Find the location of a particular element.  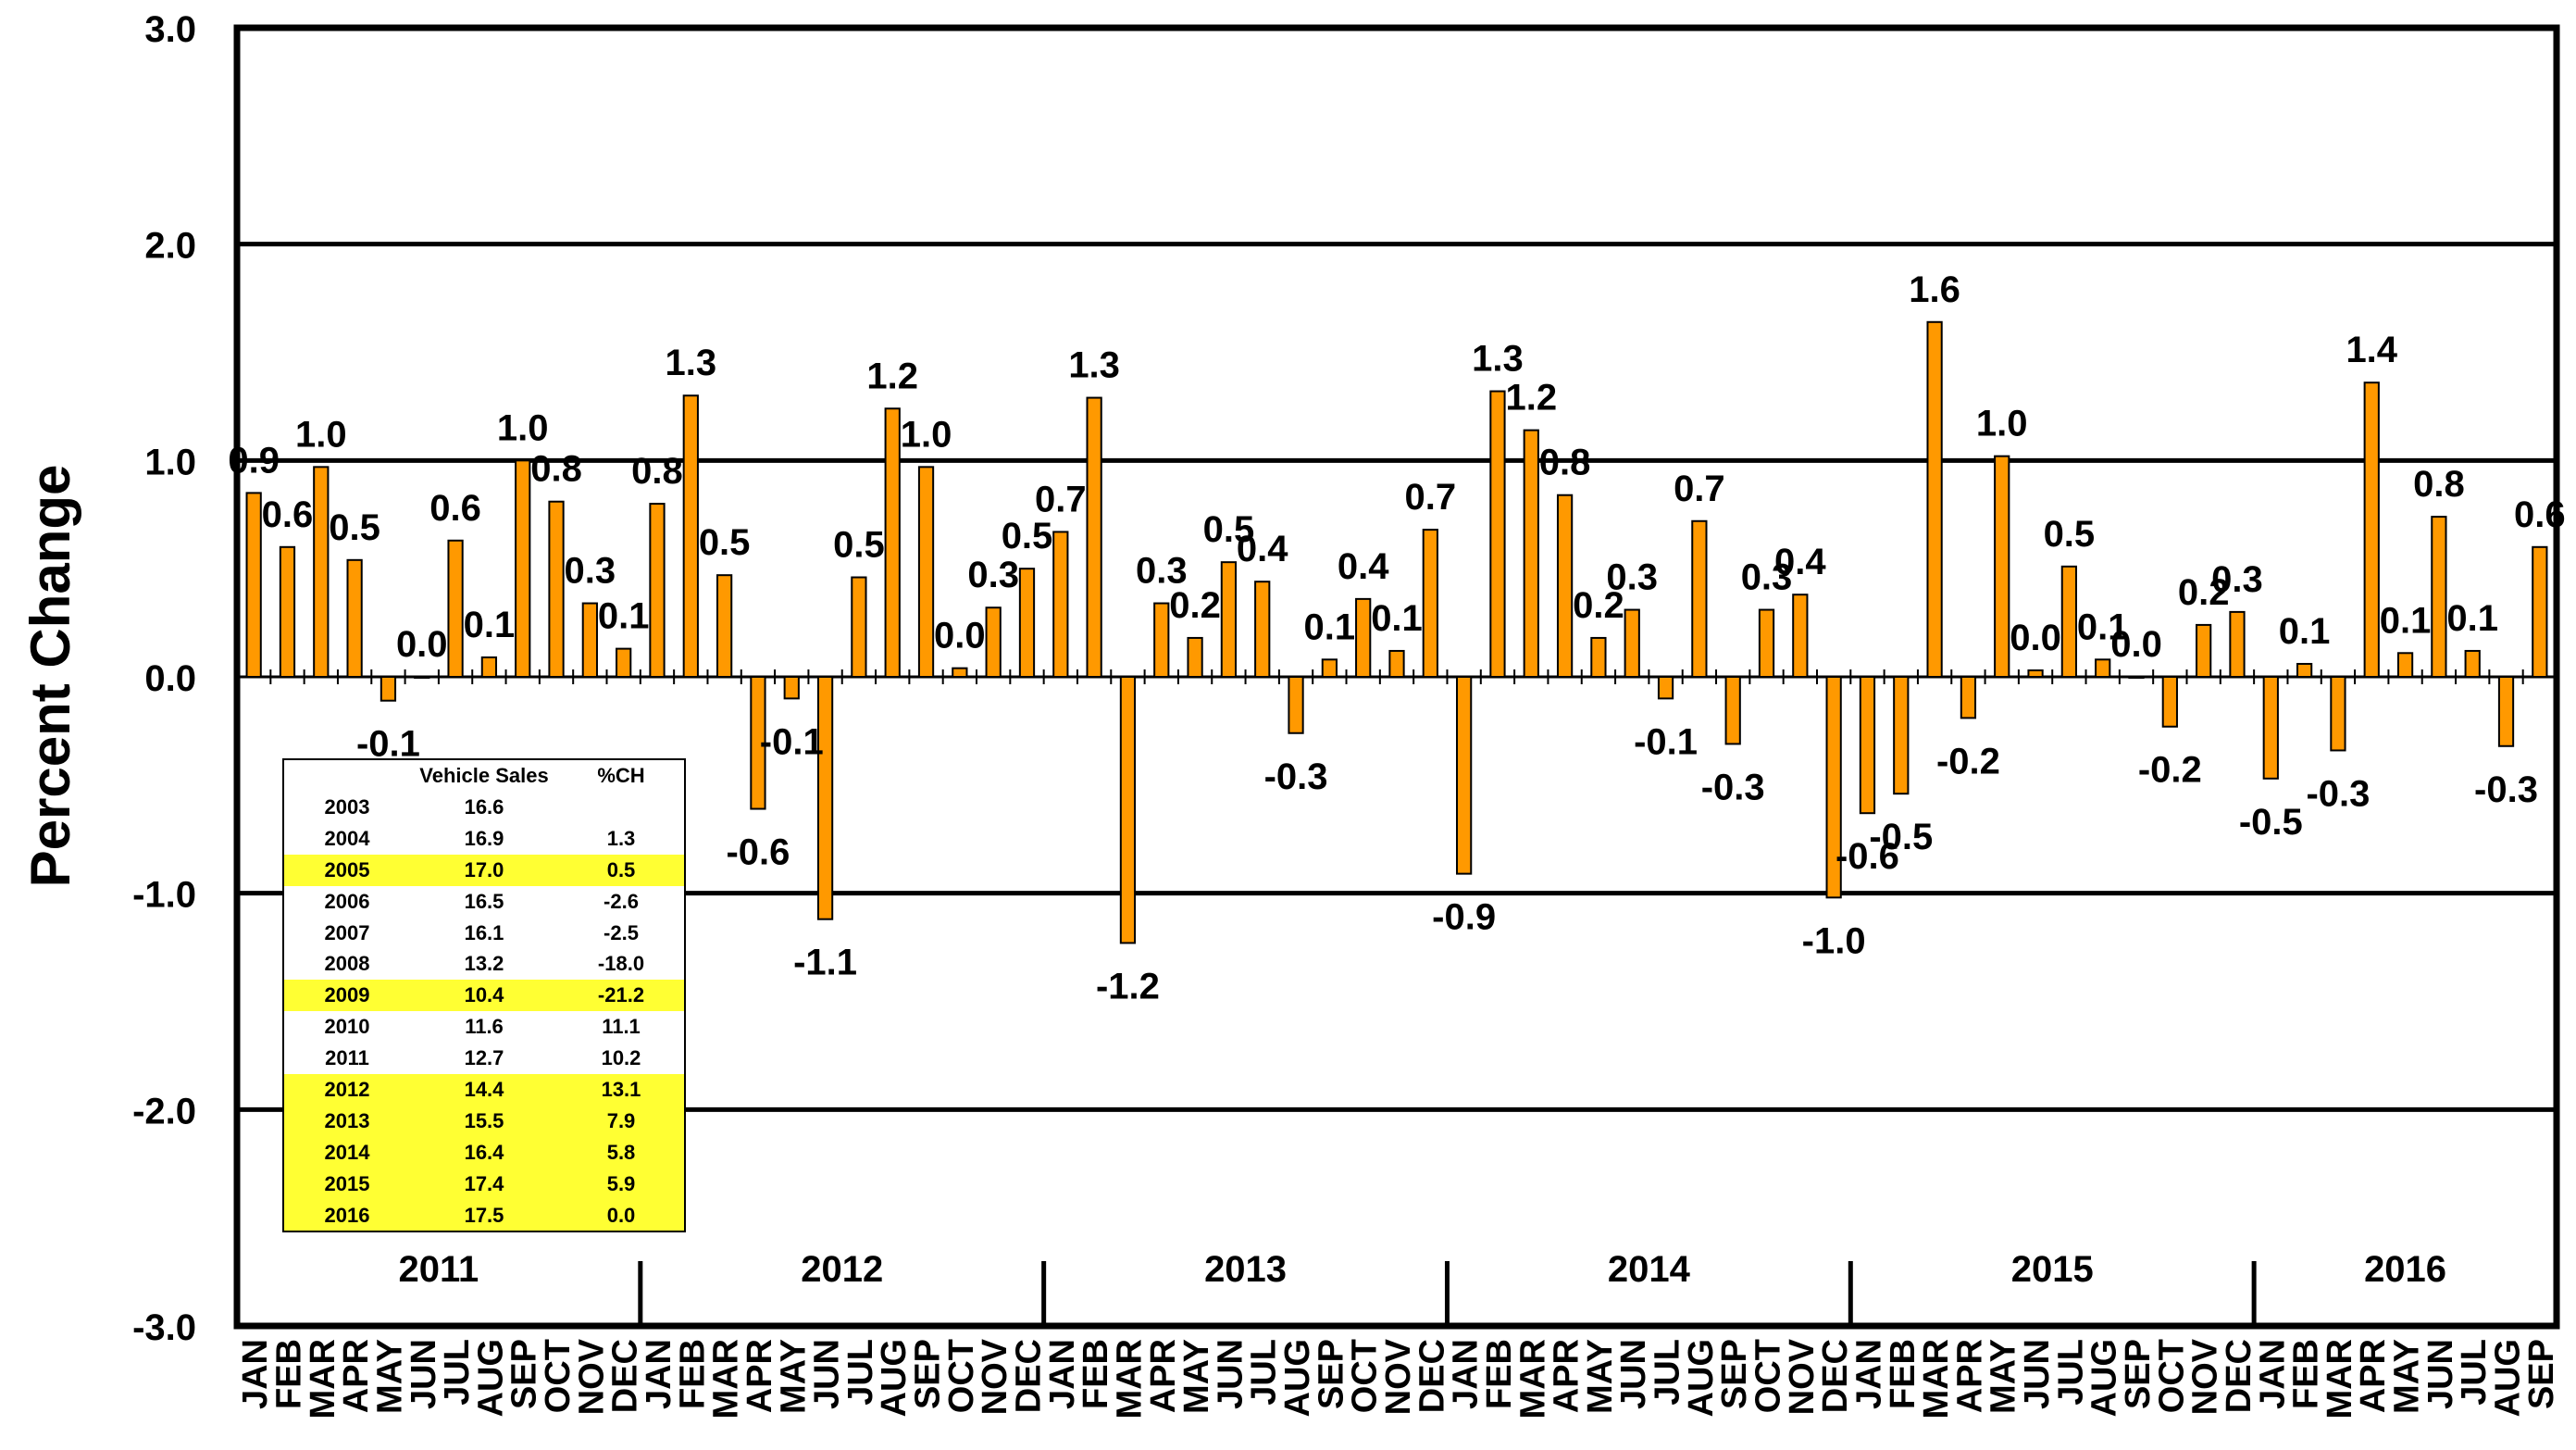

x-tick-label: MAR is located at coordinates (1129, 1379).